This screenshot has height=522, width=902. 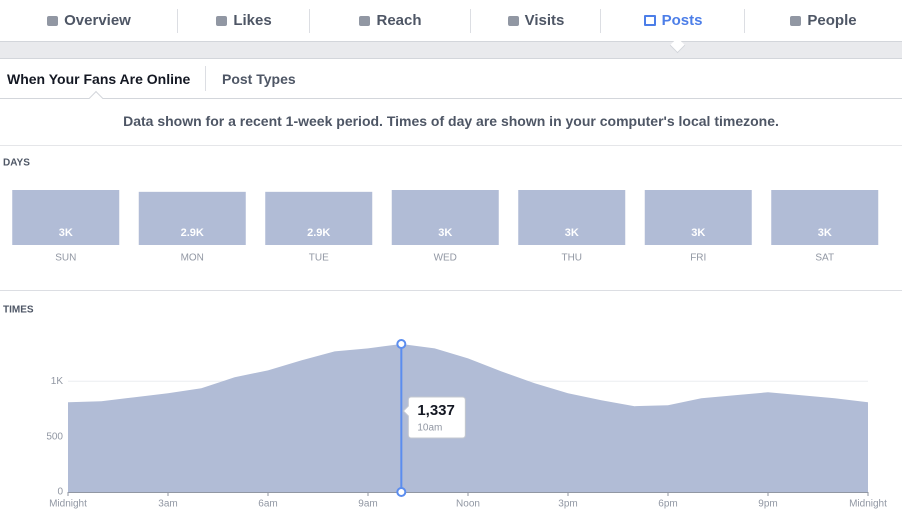 I want to click on tab: Reach, so click(x=390, y=20).